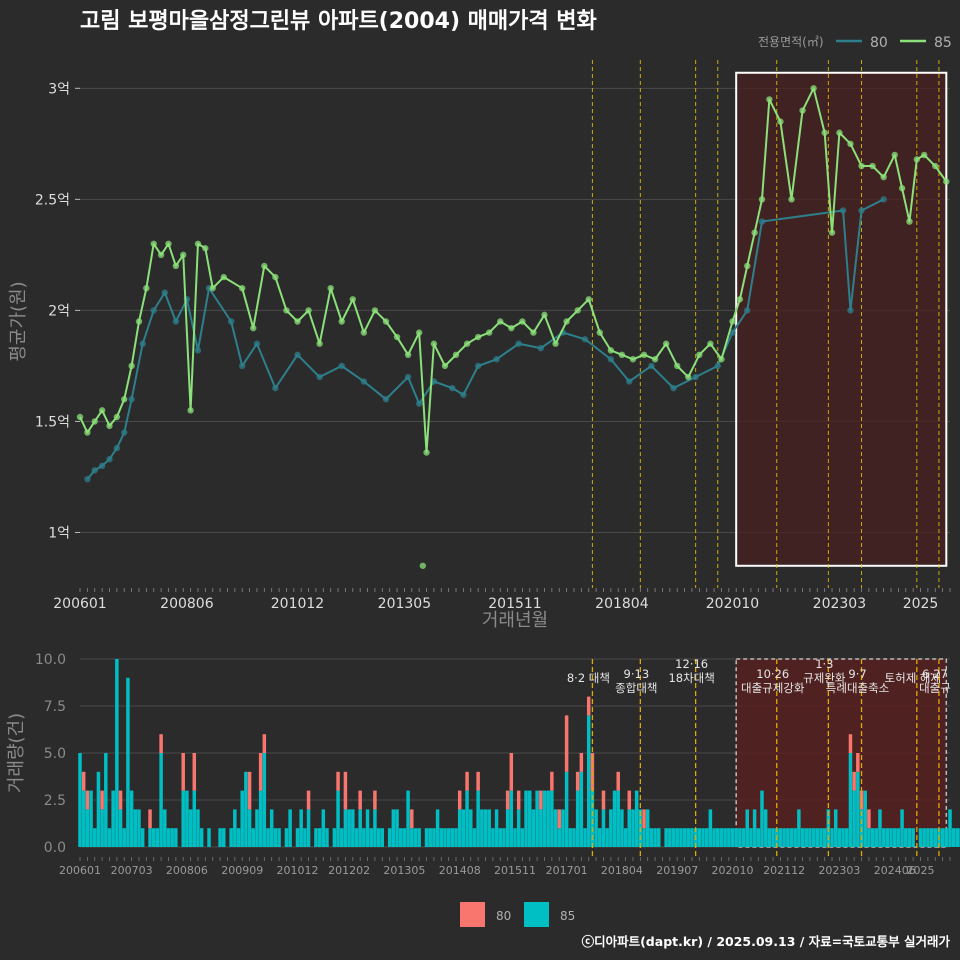 This screenshot has width=960, height=960. What do you see at coordinates (297, 604) in the screenshot?
I see `price-x-tick-label: 201012` at bounding box center [297, 604].